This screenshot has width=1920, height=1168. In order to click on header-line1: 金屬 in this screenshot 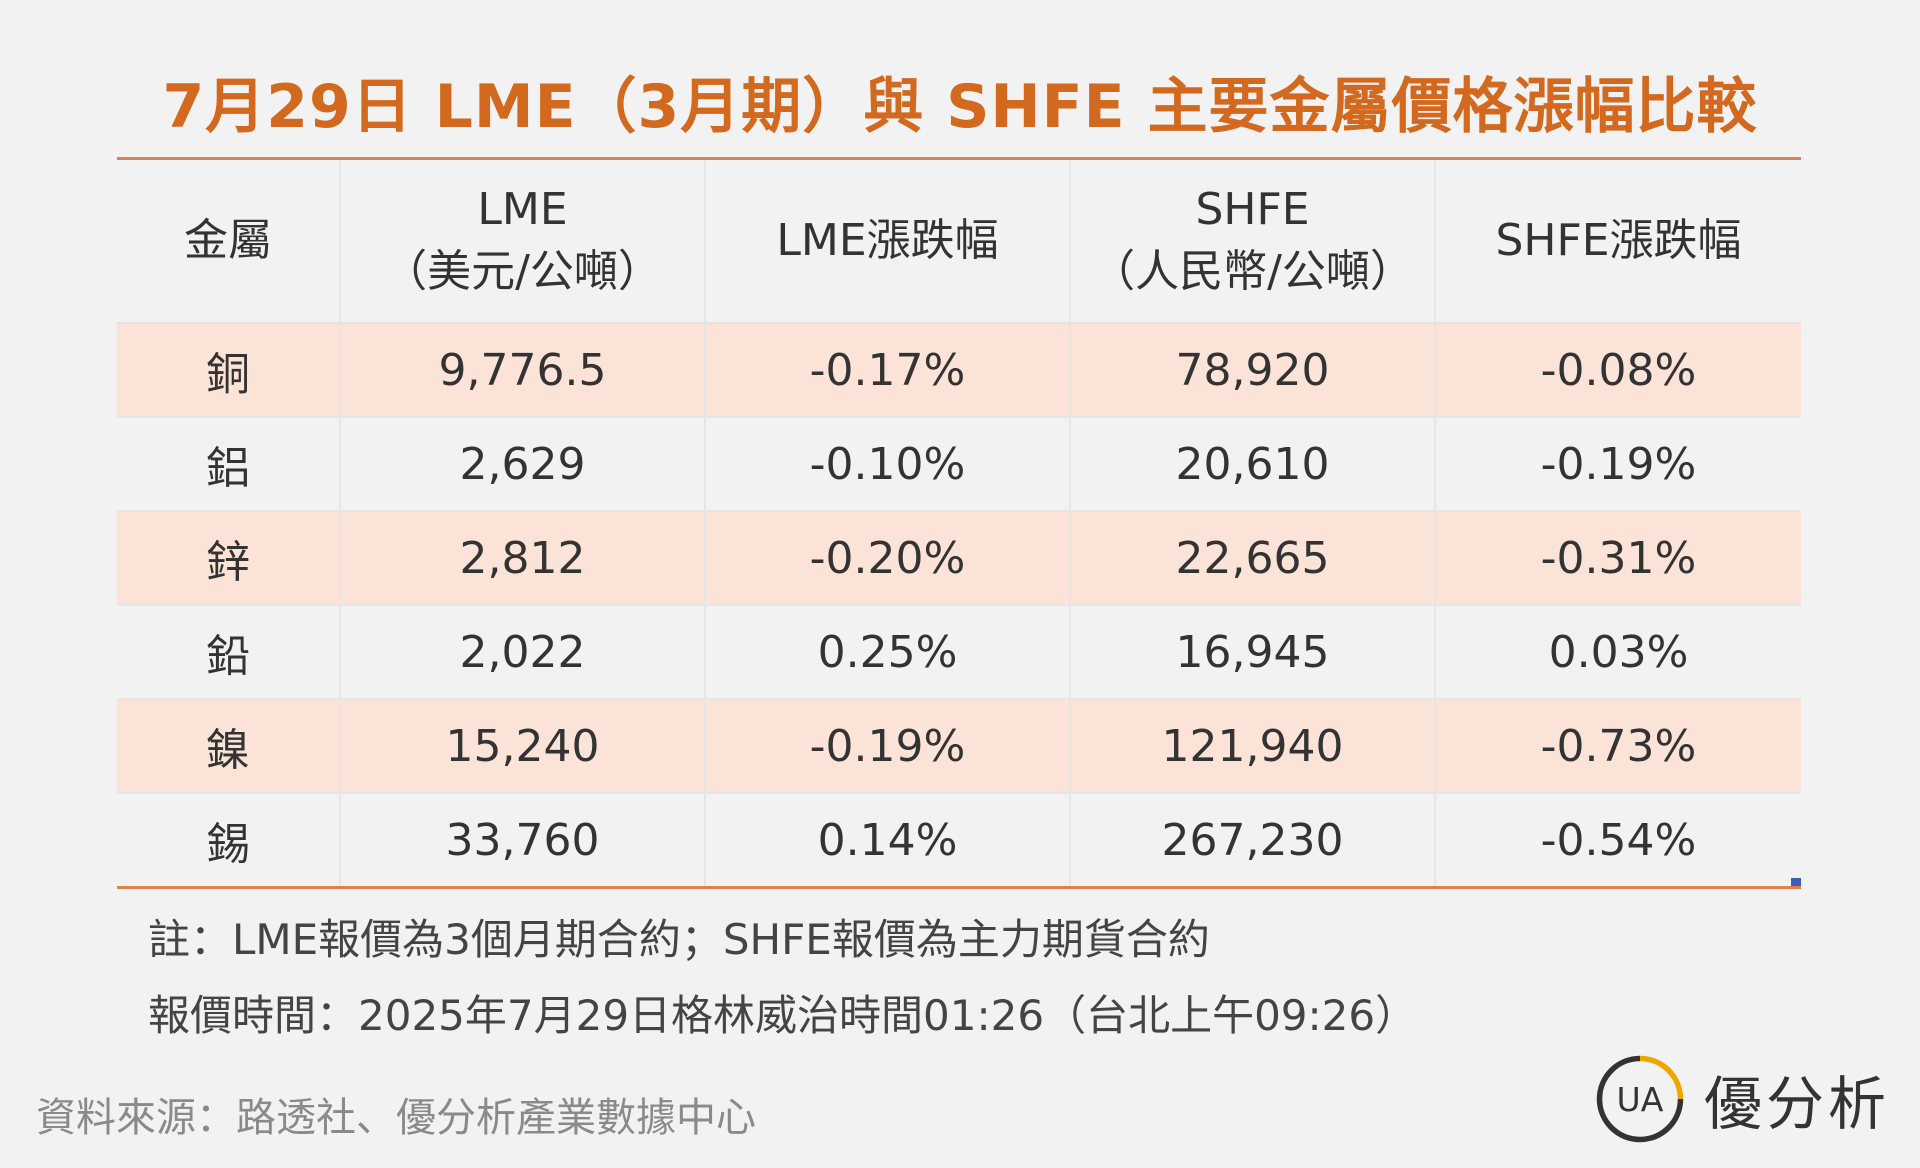, I will do `click(228, 240)`.